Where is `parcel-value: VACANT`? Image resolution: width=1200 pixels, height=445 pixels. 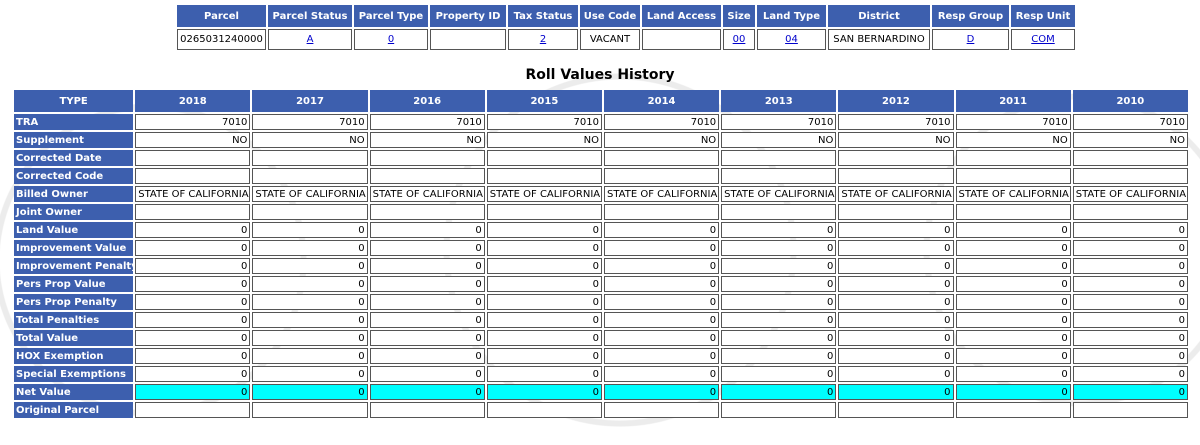 parcel-value: VACANT is located at coordinates (610, 39).